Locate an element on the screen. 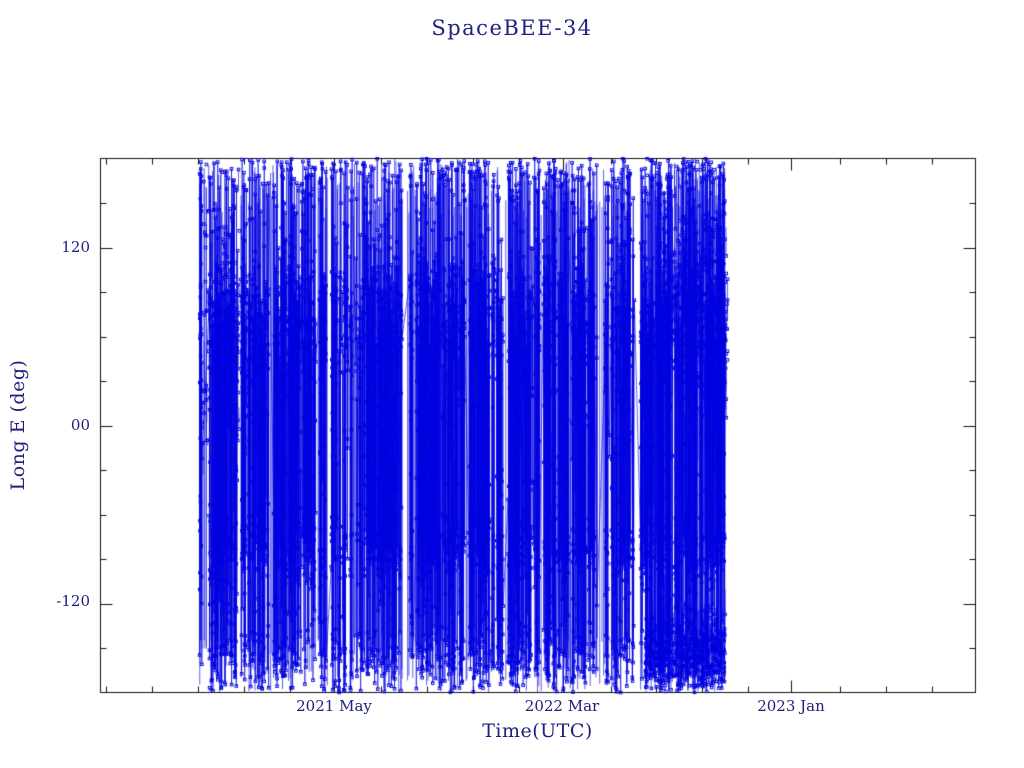 This screenshot has height=768, width=1024. x-tick-label-2021-may: 2021 May is located at coordinates (334, 706).